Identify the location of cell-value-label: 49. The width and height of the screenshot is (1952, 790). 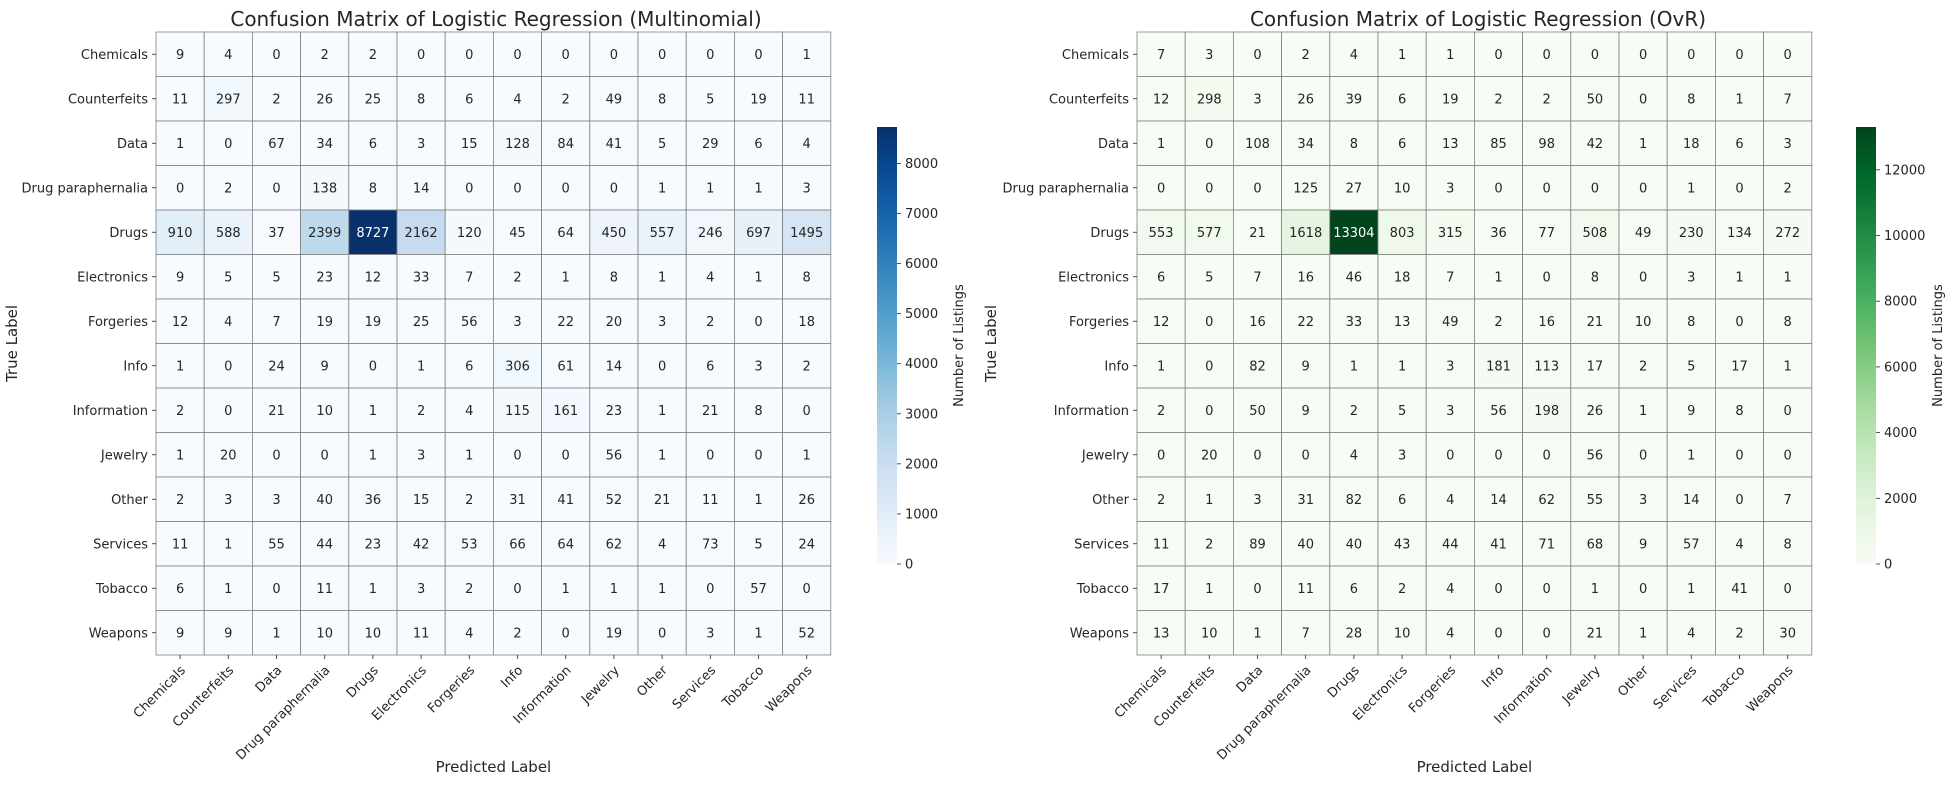
(614, 99).